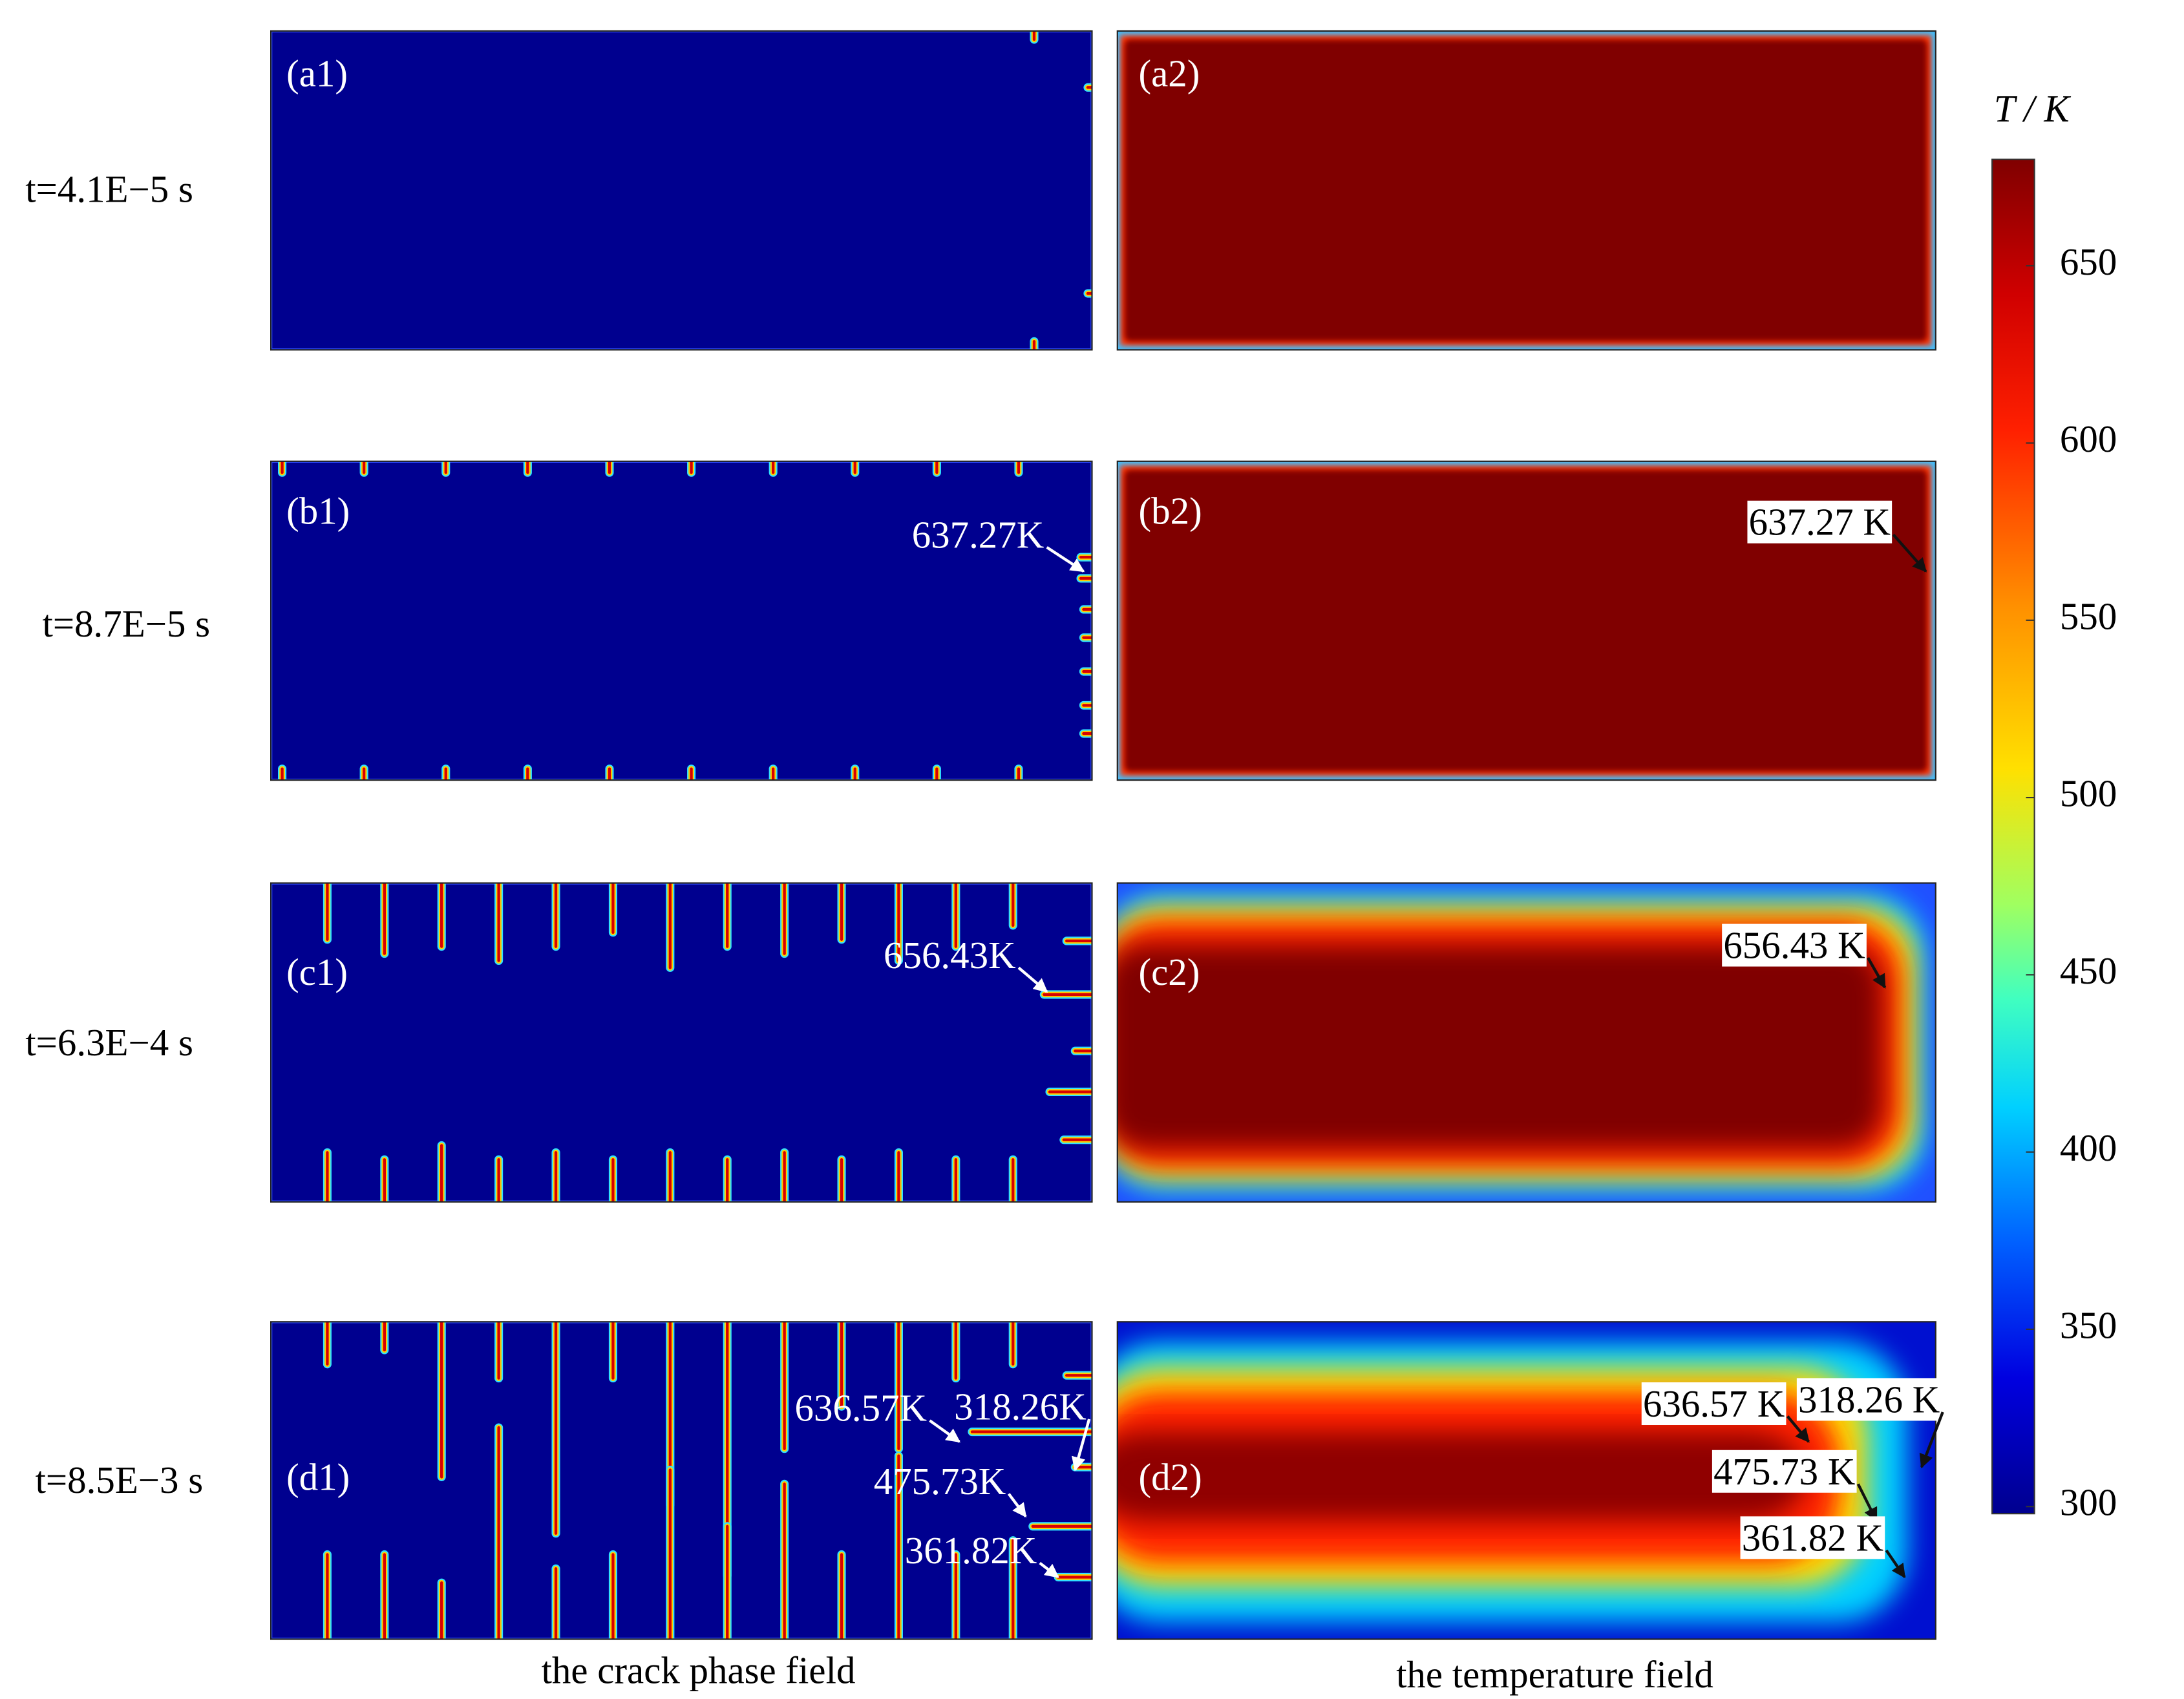 The image size is (2184, 1699). Describe the element at coordinates (1170, 511) in the screenshot. I see `panel-label: (b2)` at that location.